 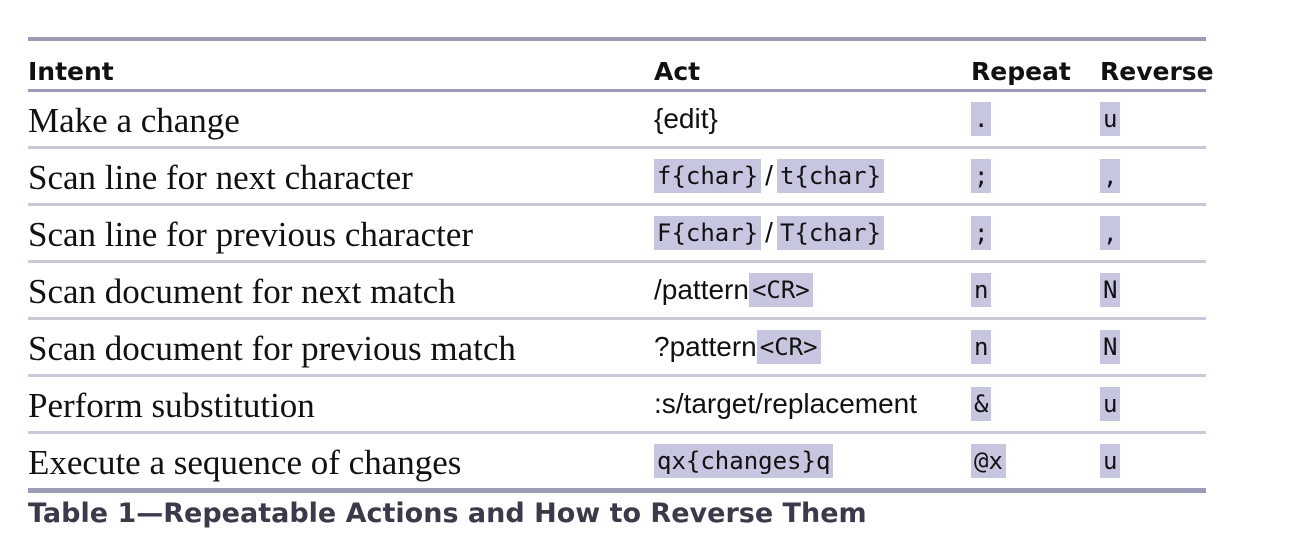 I want to click on act-plain: {edit}, so click(x=686, y=118).